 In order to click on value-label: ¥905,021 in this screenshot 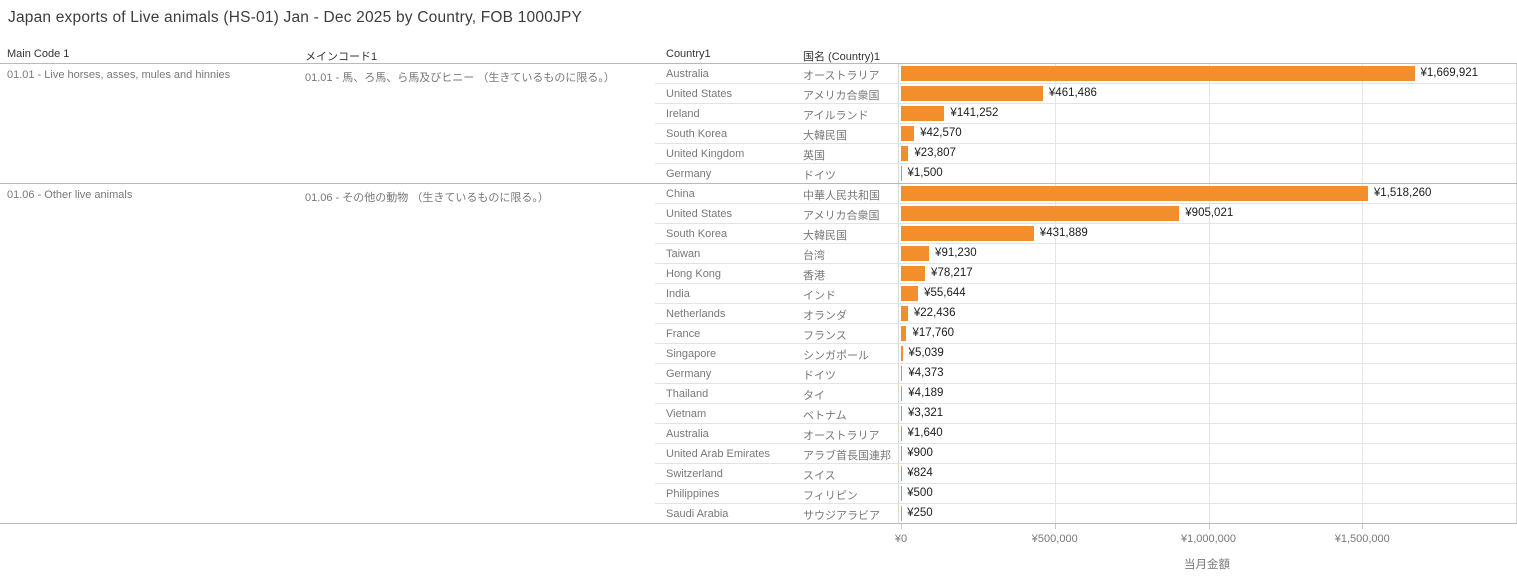, I will do `click(1209, 213)`.